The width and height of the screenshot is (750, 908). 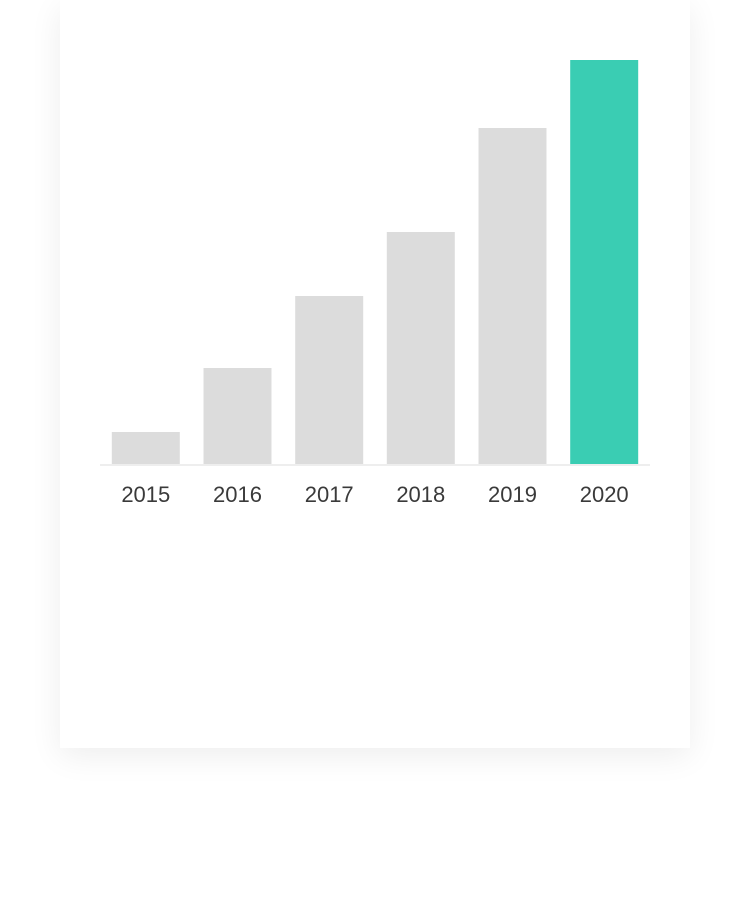 What do you see at coordinates (237, 416) in the screenshot?
I see `bar-2016` at bounding box center [237, 416].